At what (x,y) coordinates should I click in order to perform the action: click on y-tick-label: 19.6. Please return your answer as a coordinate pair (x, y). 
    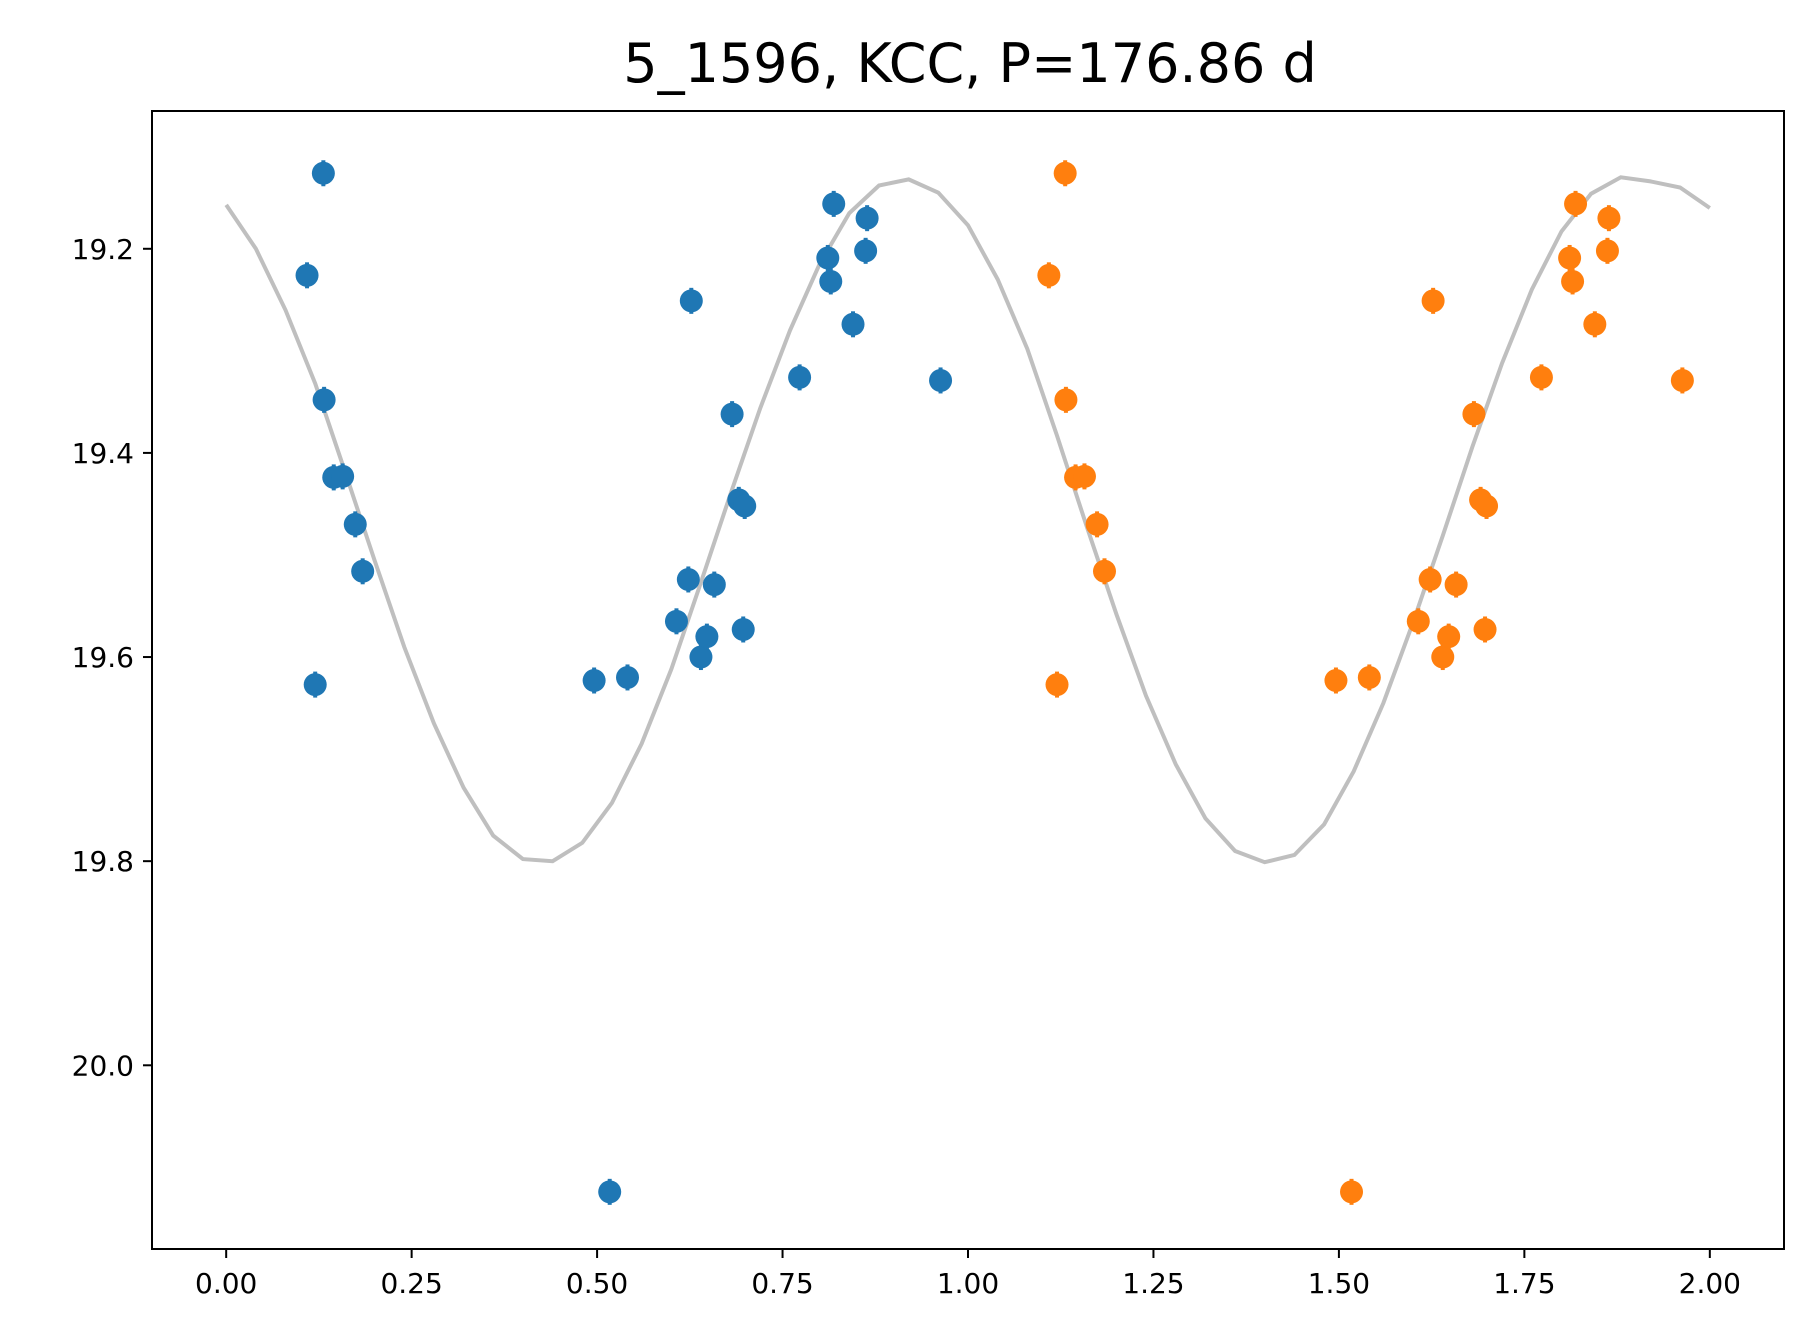
    Looking at the image, I should click on (103, 657).